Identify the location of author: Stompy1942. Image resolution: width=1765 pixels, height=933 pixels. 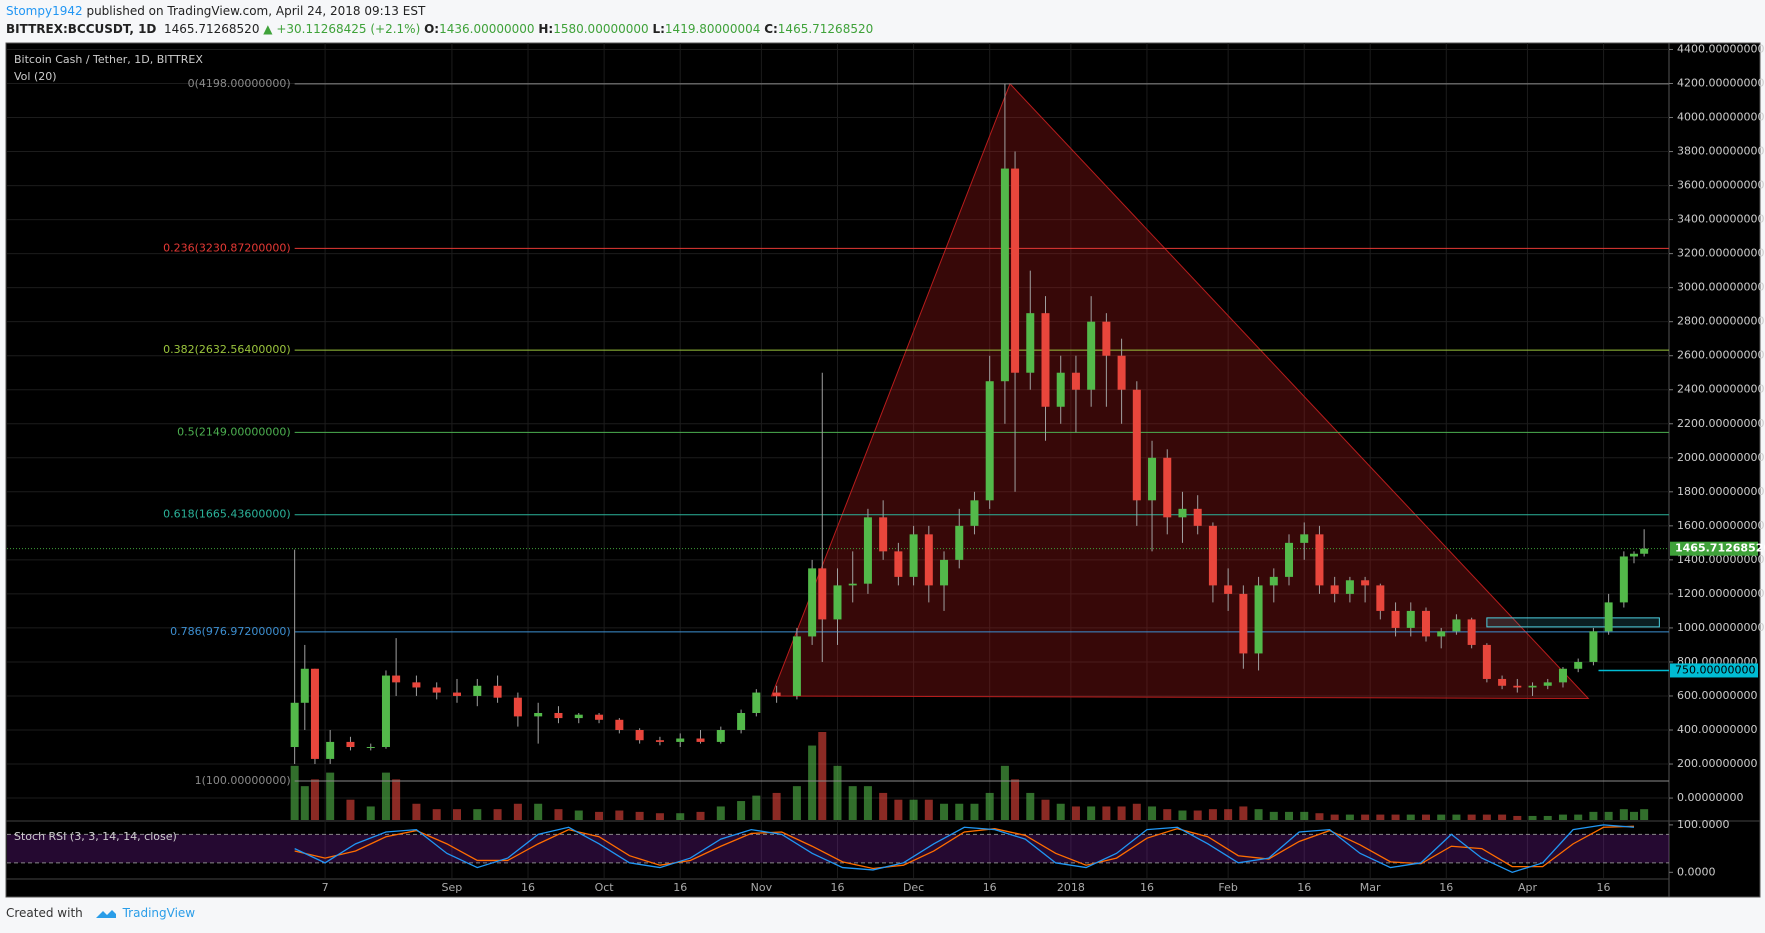
(44, 11).